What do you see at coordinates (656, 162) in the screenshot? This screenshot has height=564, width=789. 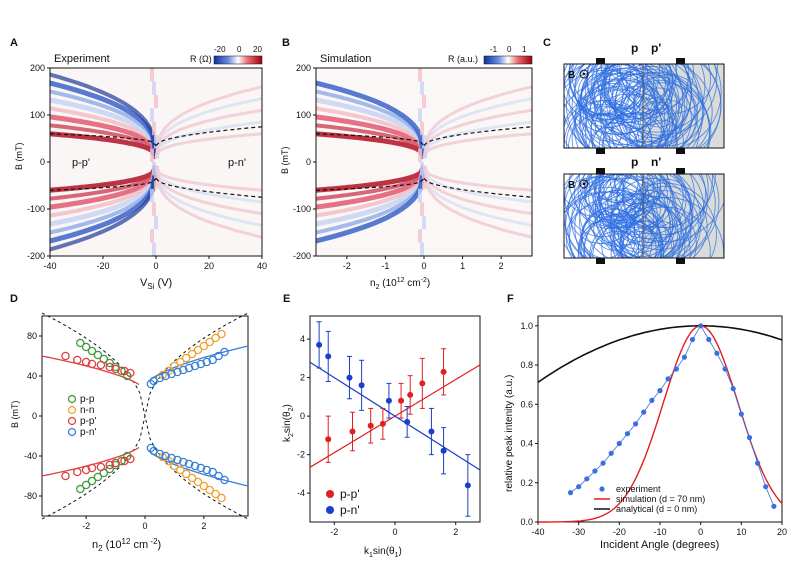 I see `label-bottom-nprime: n'` at bounding box center [656, 162].